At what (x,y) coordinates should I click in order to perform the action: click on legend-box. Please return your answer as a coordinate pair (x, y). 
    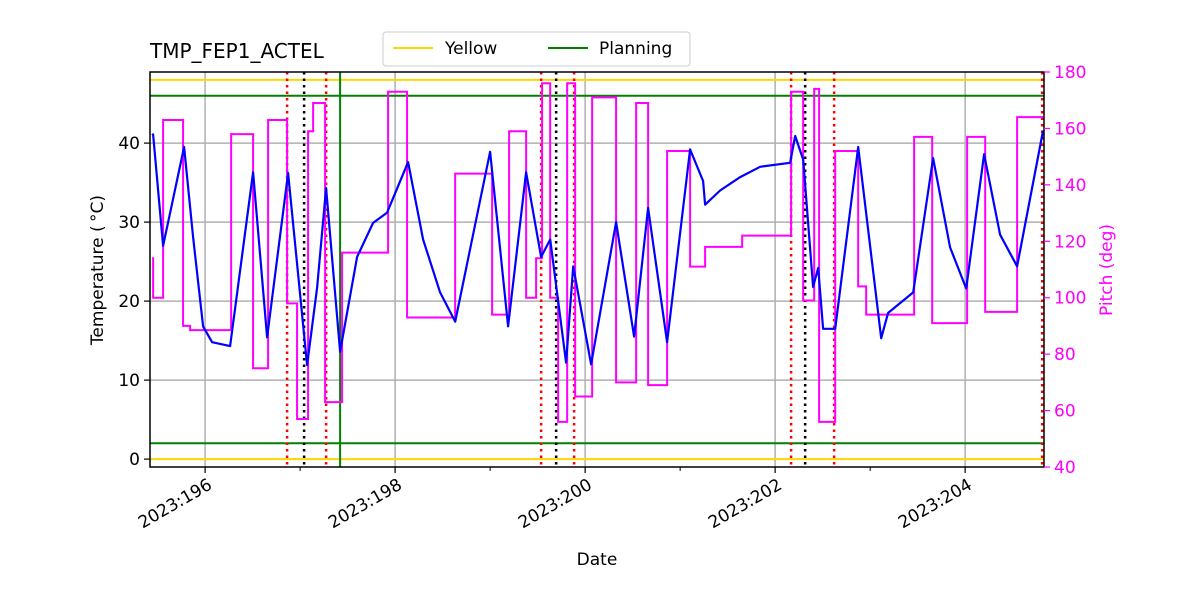
    Looking at the image, I should click on (536, 49).